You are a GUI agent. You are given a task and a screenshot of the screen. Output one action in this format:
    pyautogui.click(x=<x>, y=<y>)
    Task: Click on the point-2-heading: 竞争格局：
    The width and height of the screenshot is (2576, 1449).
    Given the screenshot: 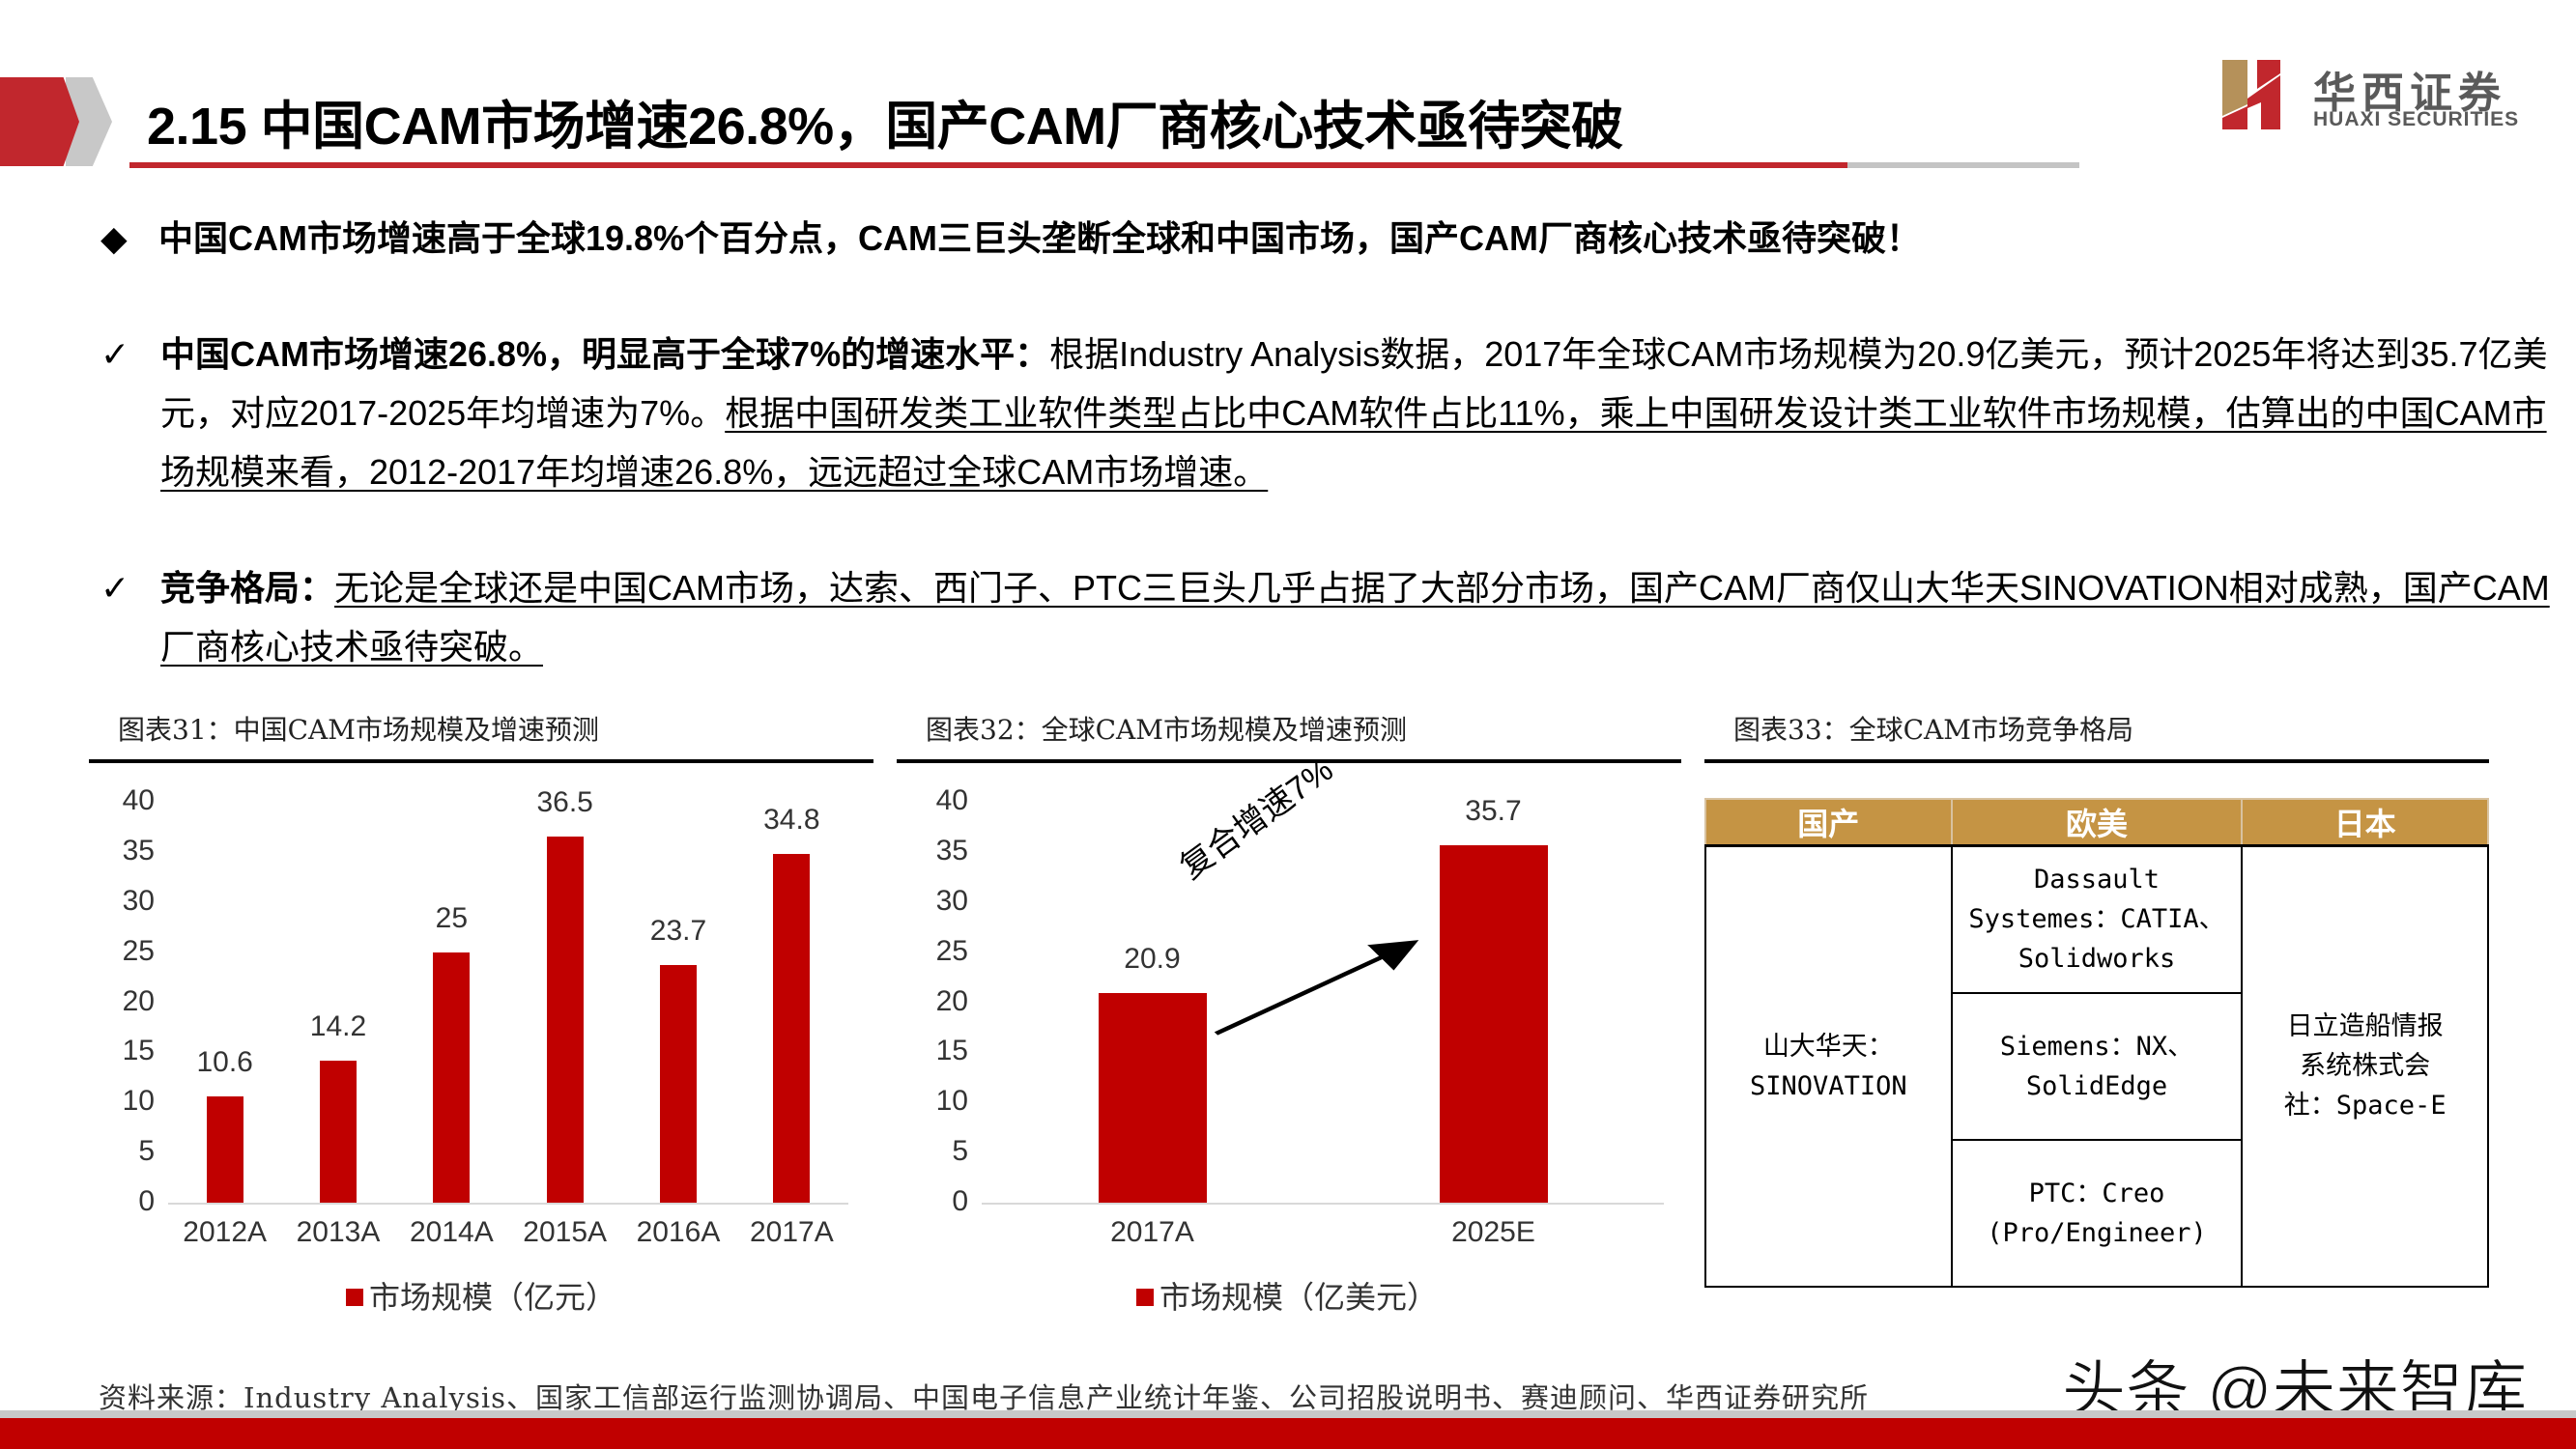 What is the action you would take?
    pyautogui.click(x=248, y=588)
    